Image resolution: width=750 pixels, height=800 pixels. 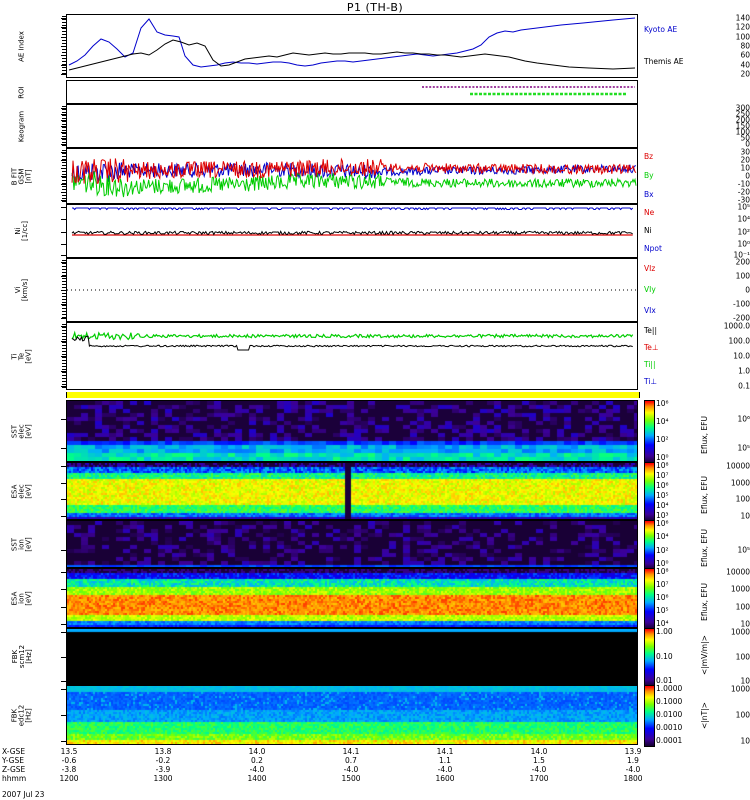 What do you see at coordinates (742, 18) in the screenshot?
I see `y-tick-ae-0: 140` at bounding box center [742, 18].